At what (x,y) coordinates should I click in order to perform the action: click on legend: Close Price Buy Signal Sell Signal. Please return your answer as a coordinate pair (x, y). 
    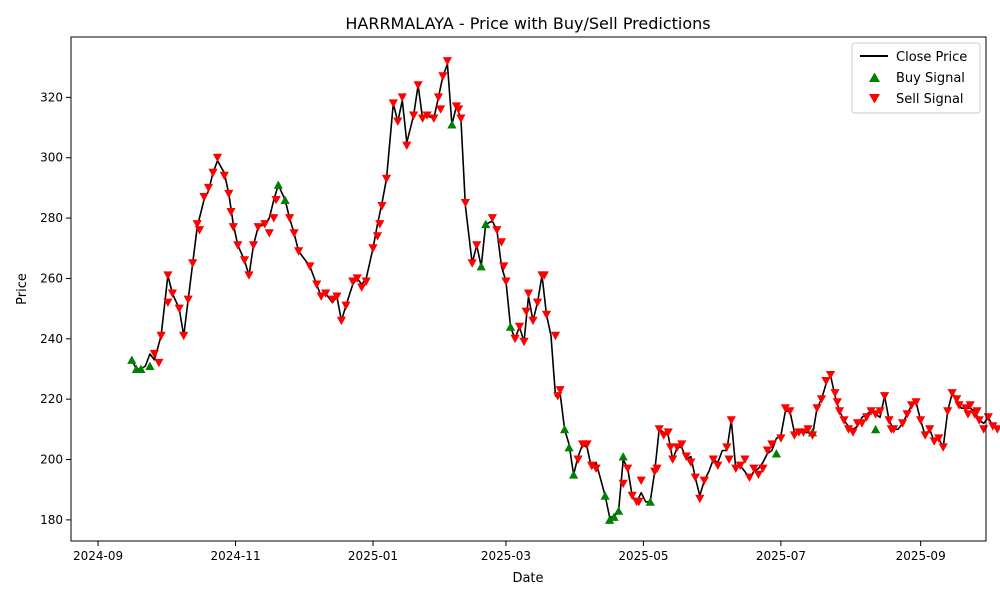
    Looking at the image, I should click on (916, 78).